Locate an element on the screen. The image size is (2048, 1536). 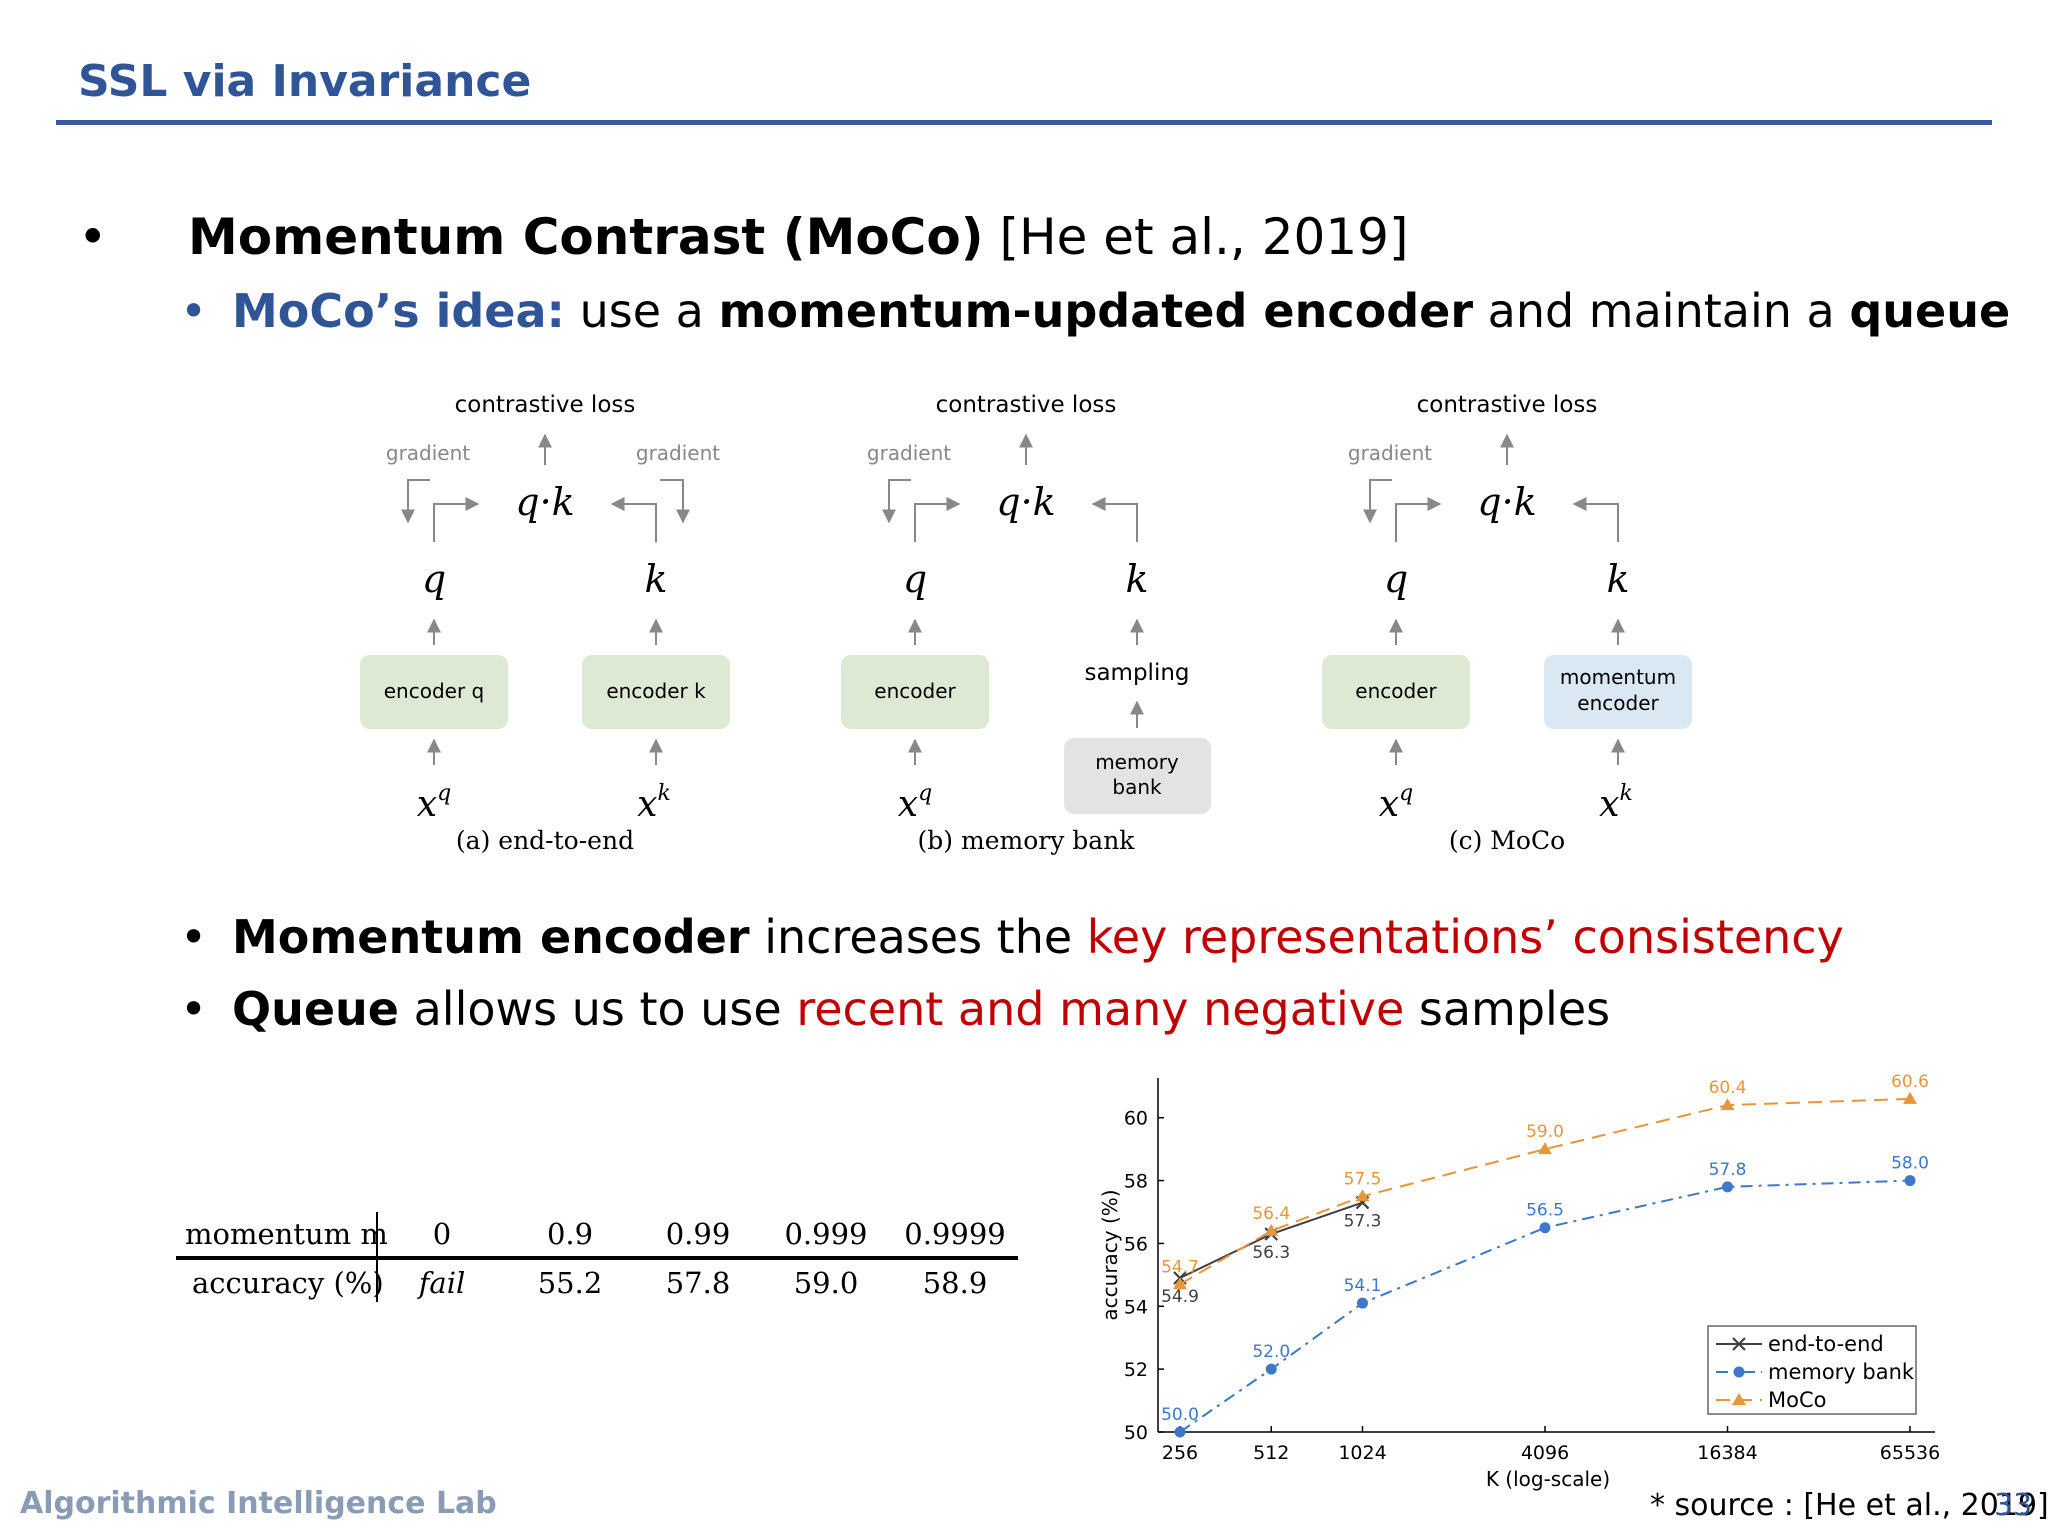
idea-bold-2: queue is located at coordinates (1930, 311).